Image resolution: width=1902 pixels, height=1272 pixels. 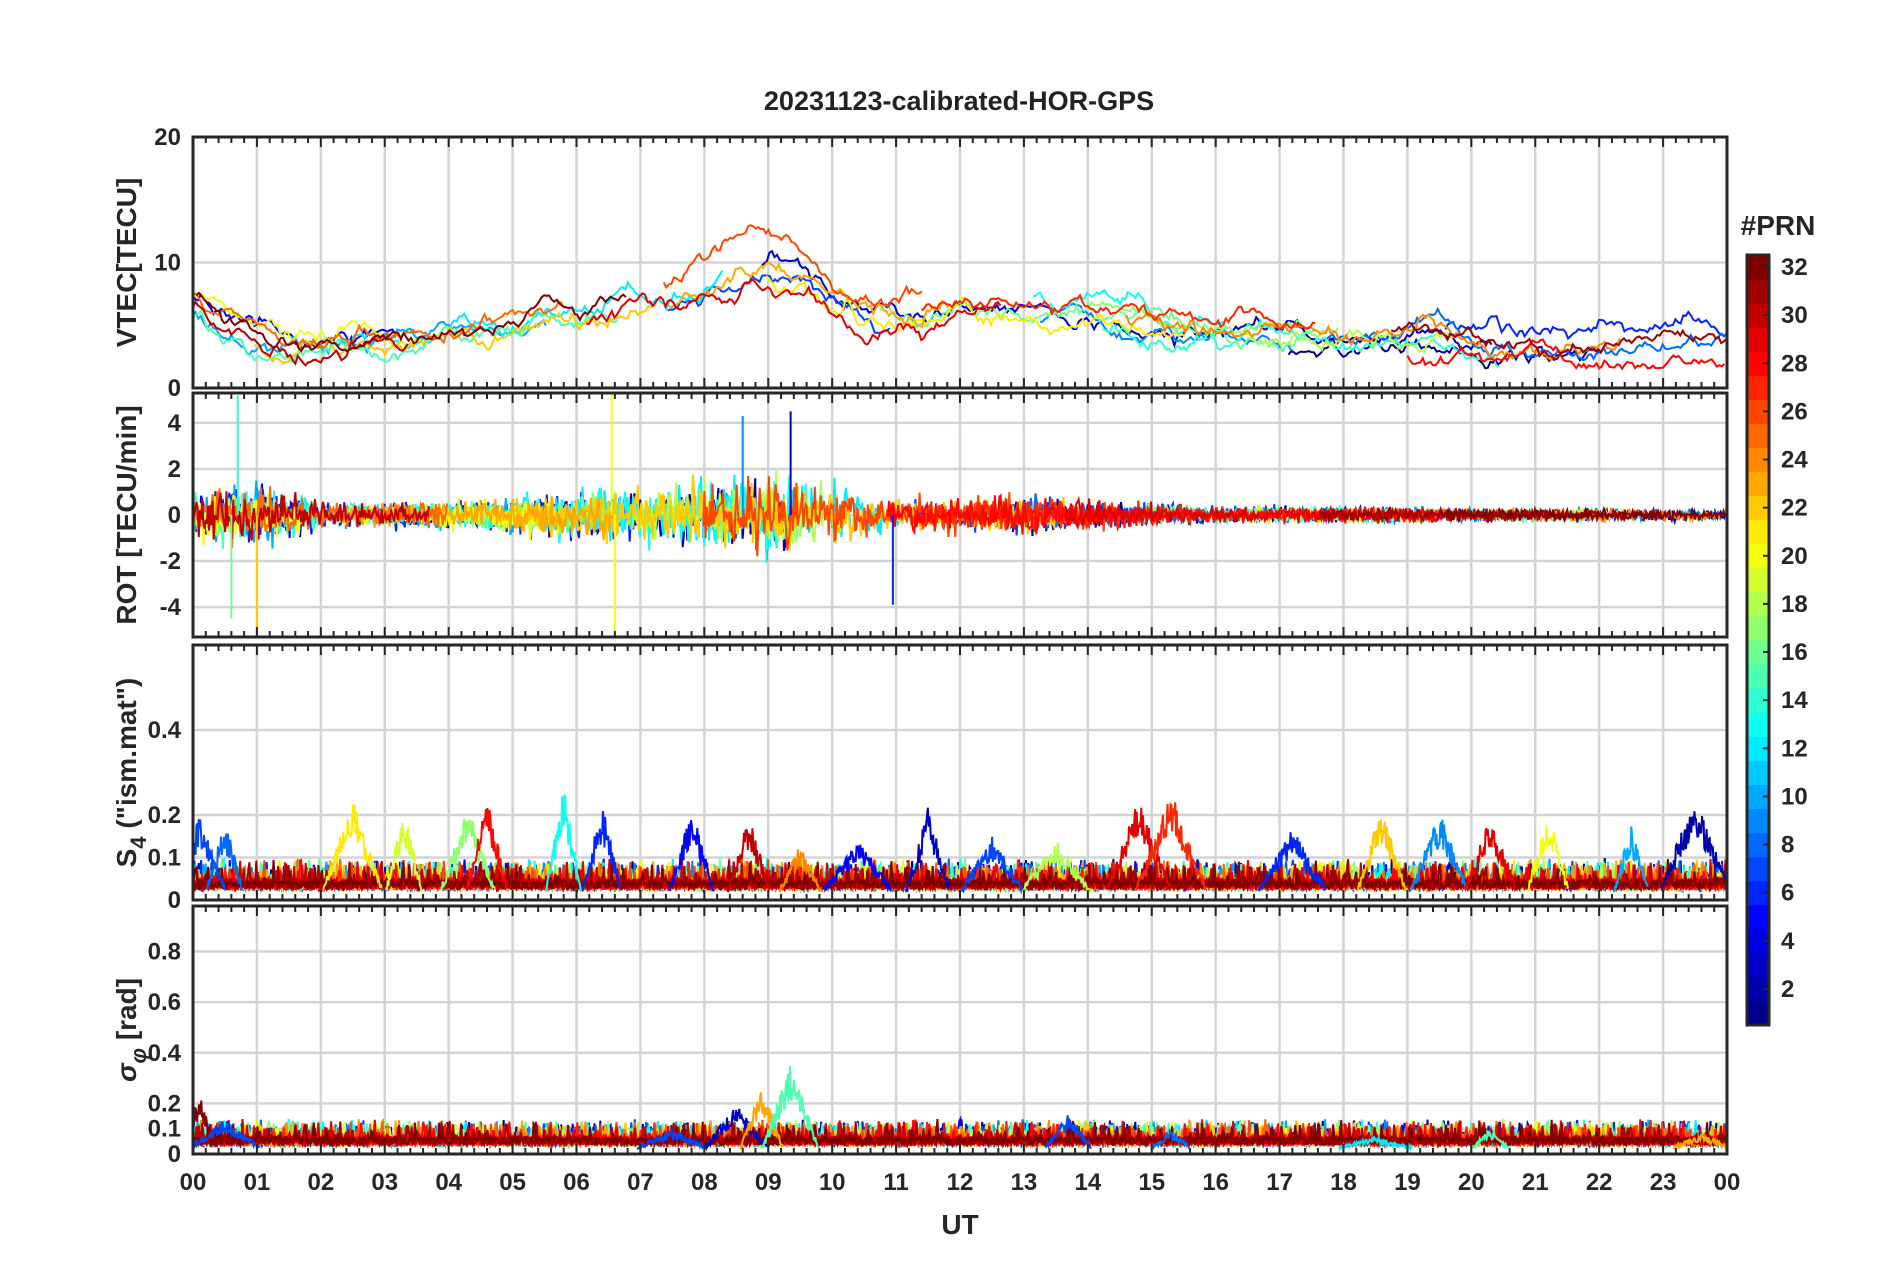 I want to click on x-tick-label: 20, so click(x=1471, y=1182).